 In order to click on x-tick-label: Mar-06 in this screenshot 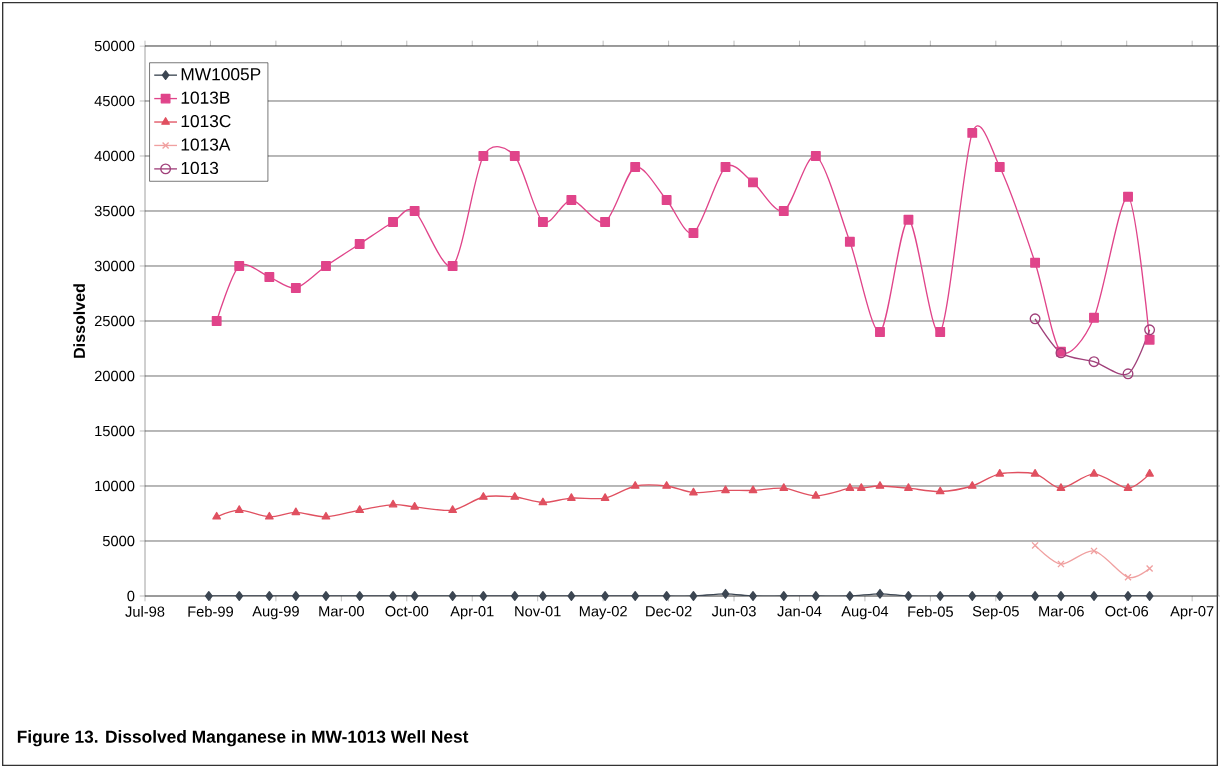, I will do `click(1061, 611)`.